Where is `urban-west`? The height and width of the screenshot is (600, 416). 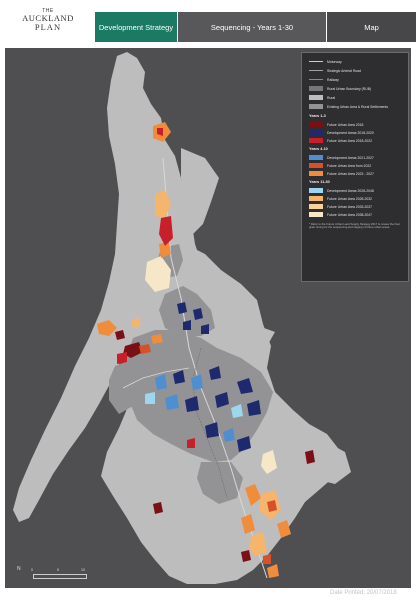 urban-west is located at coordinates (123, 387).